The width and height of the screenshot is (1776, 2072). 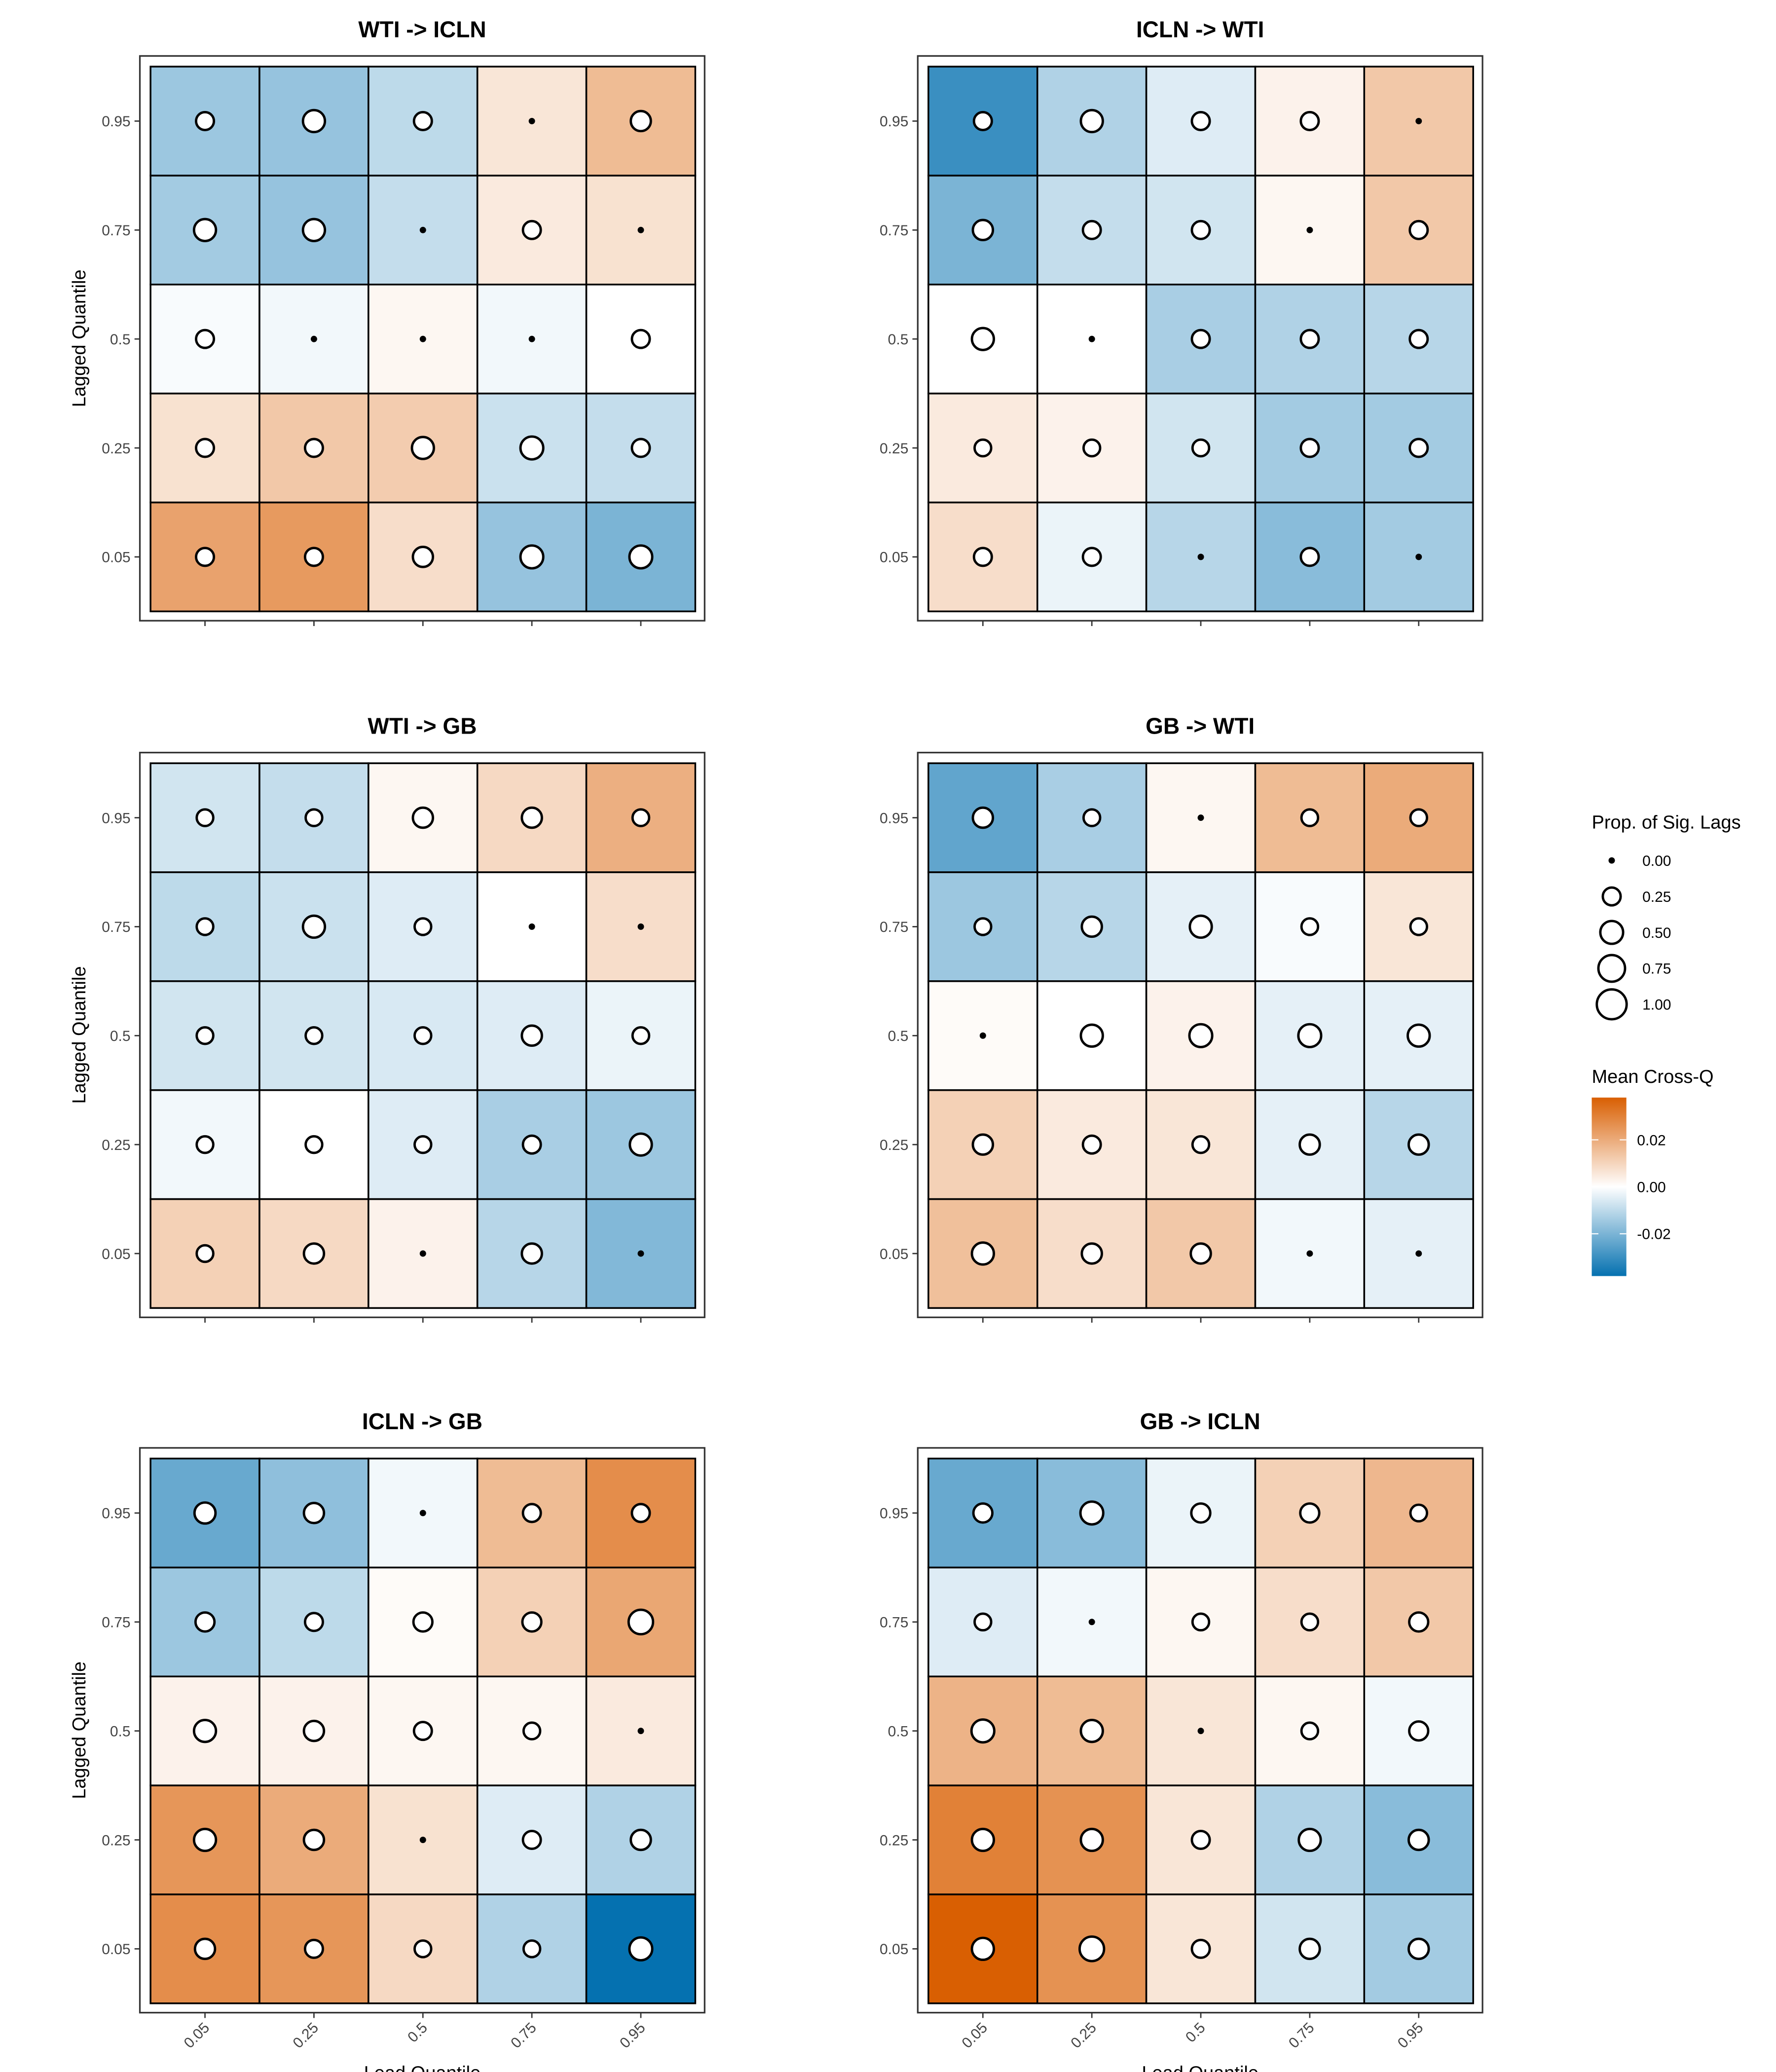 What do you see at coordinates (423, 726) in the screenshot?
I see `panel-title: WTI -> GB` at bounding box center [423, 726].